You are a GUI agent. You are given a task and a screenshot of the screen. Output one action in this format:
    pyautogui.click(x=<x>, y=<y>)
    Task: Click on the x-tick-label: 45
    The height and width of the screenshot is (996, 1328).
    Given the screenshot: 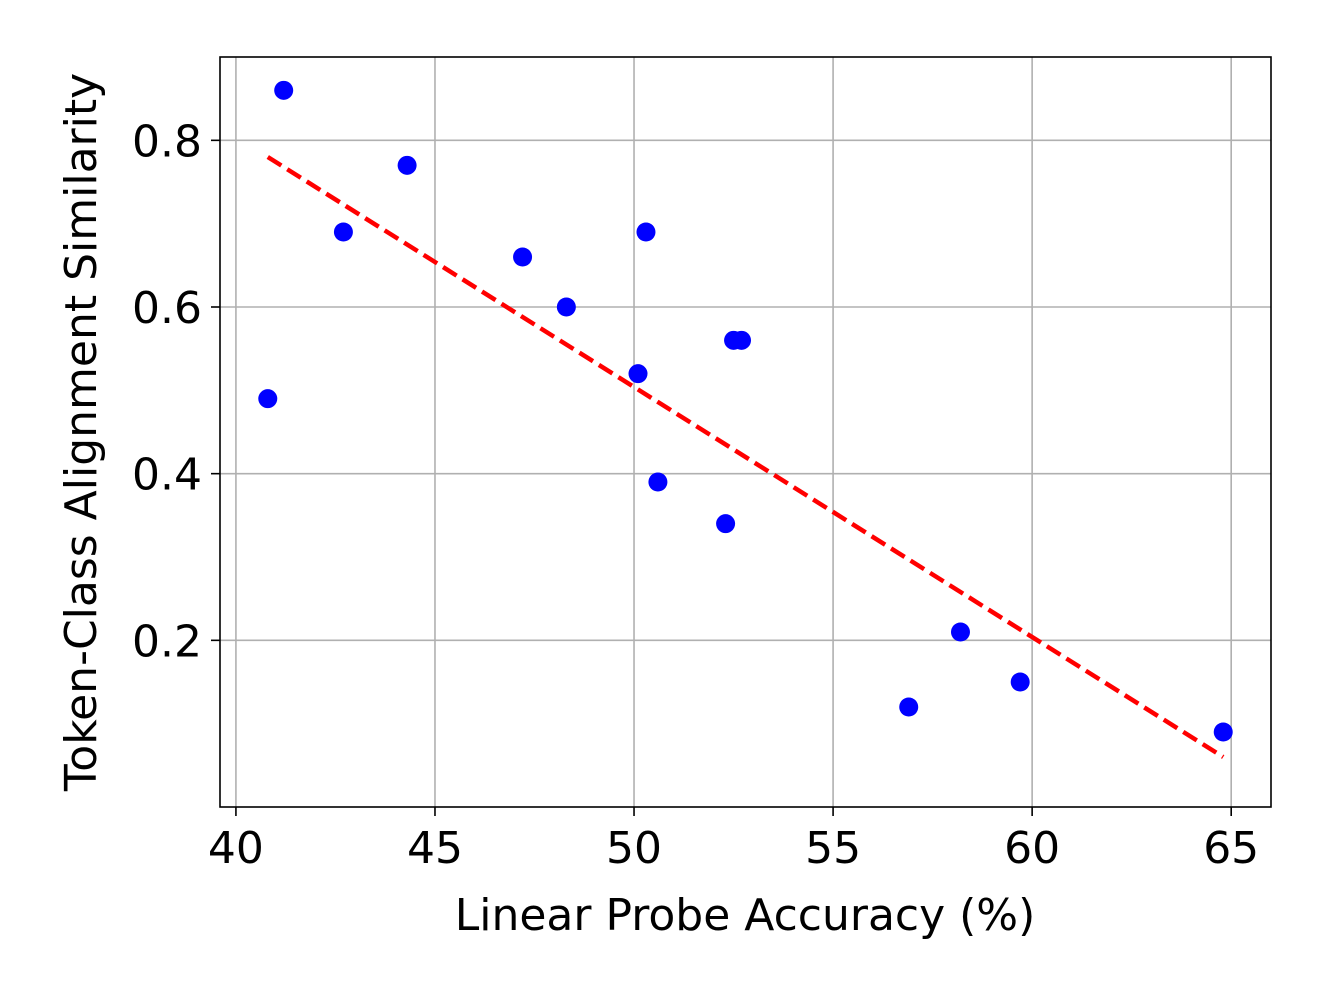 What is the action you would take?
    pyautogui.click(x=435, y=848)
    